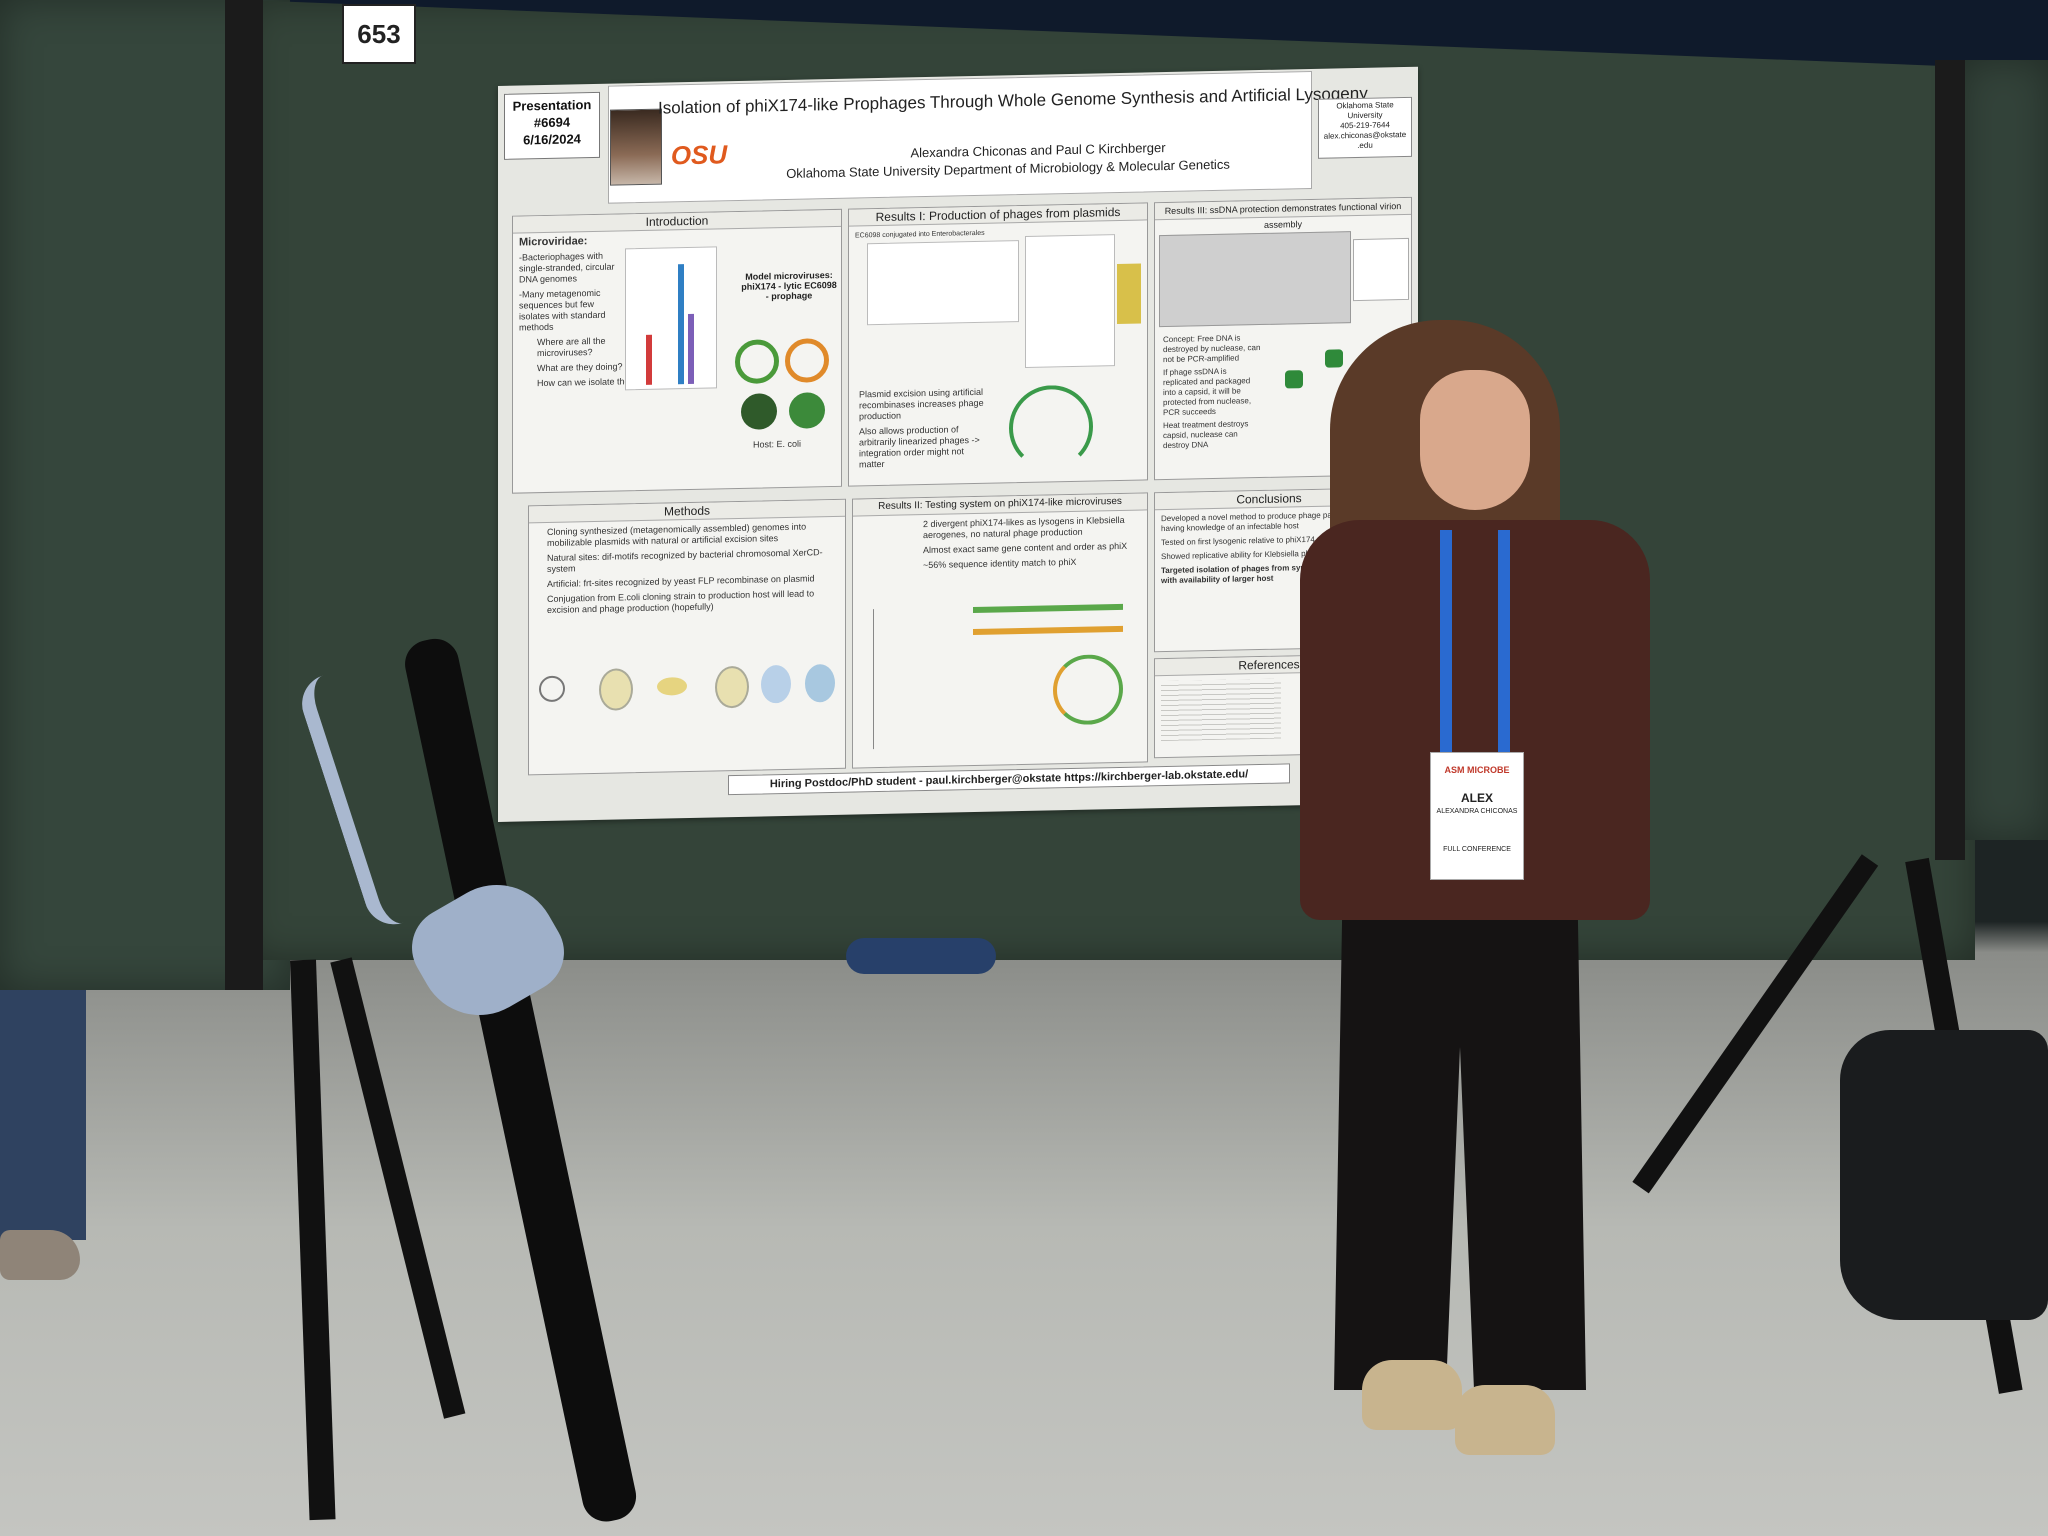 Image resolution: width=2048 pixels, height=1536 pixels. What do you see at coordinates (689, 688) in the screenshot?
I see `methods-workflow-figure` at bounding box center [689, 688].